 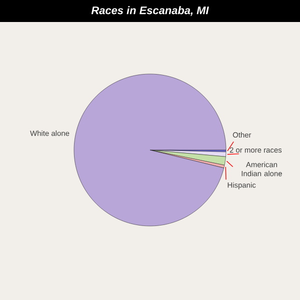 What do you see at coordinates (150, 11) in the screenshot?
I see `chart-title: Races in Escanaba, MI` at bounding box center [150, 11].